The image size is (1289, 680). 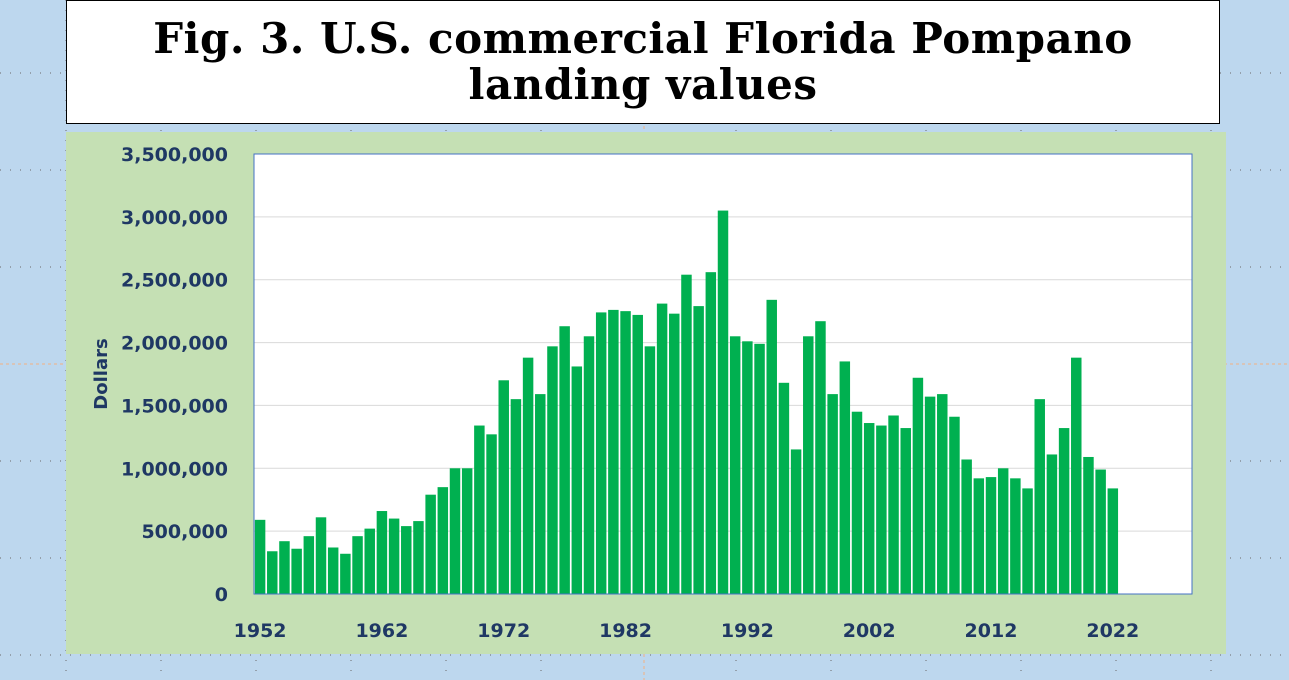 I want to click on bar-2015, so click(x=1027, y=541).